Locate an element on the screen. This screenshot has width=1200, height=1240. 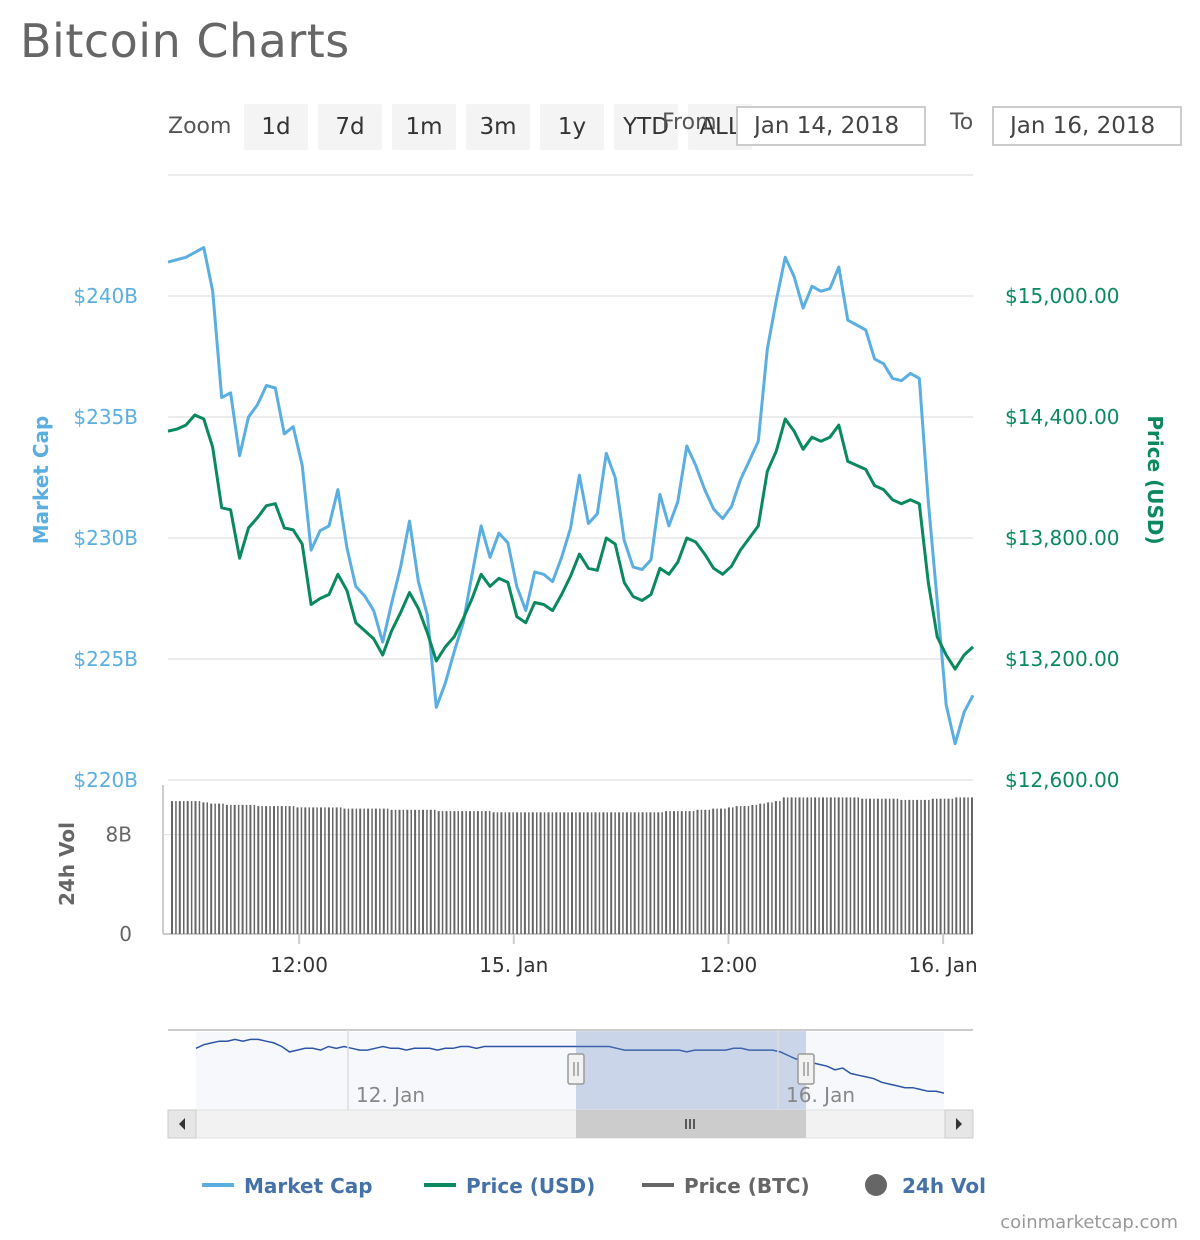
chevron-right-icon is located at coordinates (959, 1124).